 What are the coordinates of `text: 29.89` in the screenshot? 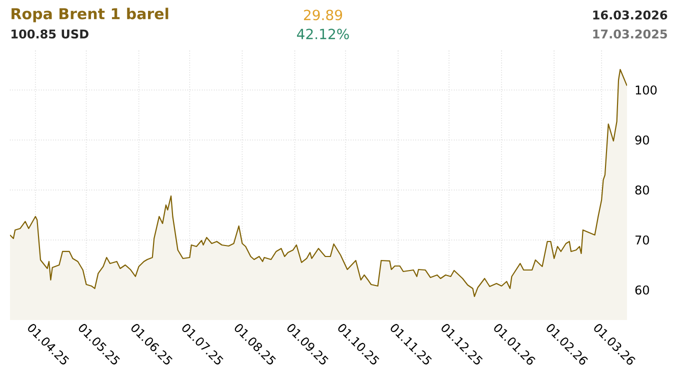 It's located at (323, 15).